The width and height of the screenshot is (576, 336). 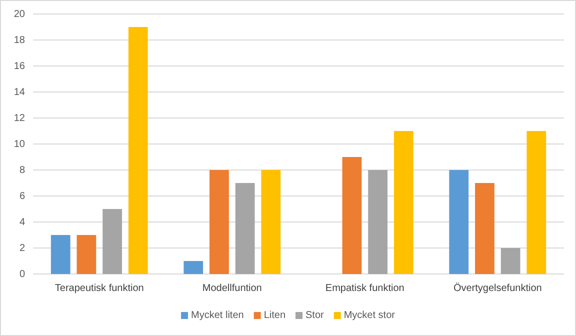 I want to click on y-tick-label: 0, so click(x=22, y=274).